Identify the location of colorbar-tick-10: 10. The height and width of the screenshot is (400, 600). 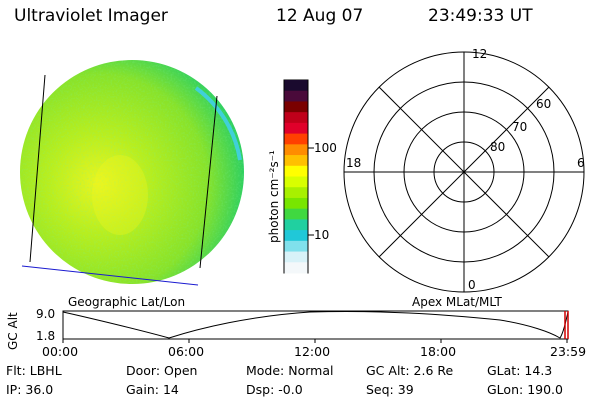
(322, 235).